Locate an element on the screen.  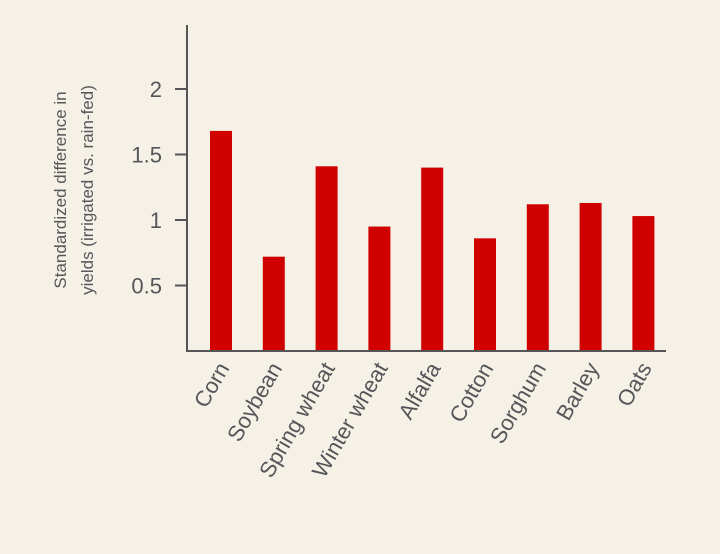
bar-alfalfa is located at coordinates (432, 259).